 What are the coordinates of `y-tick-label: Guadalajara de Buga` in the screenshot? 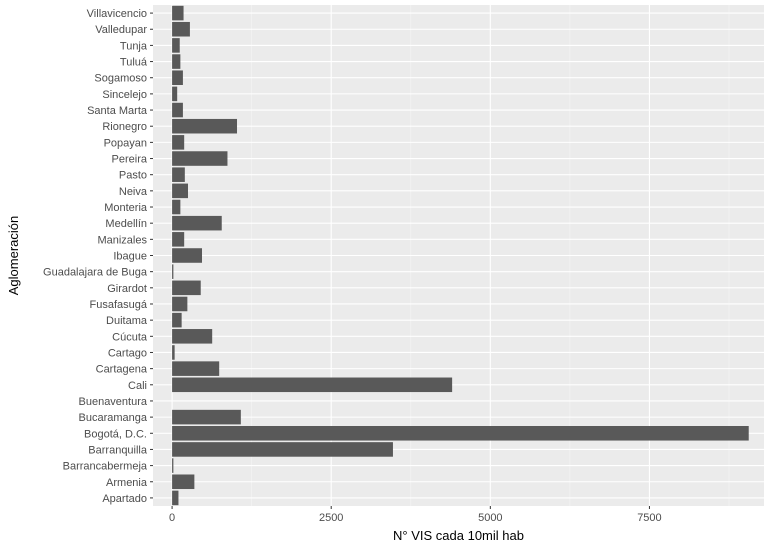 It's located at (95, 273).